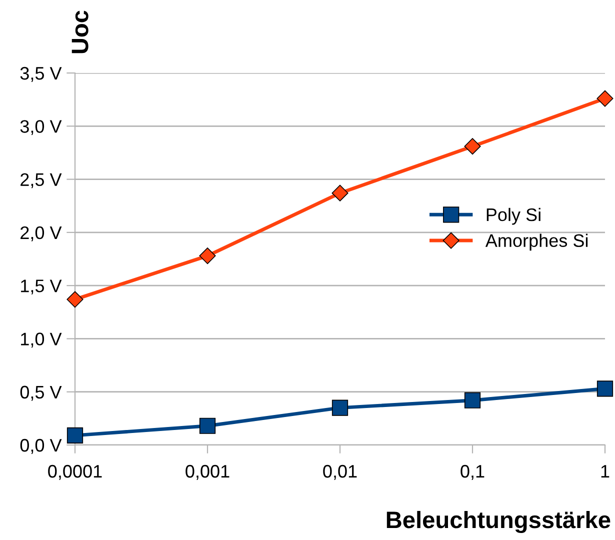 This screenshot has height=540, width=615. Describe the element at coordinates (41, 287) in the screenshot. I see `y-tick-label: 1,5 V` at that location.